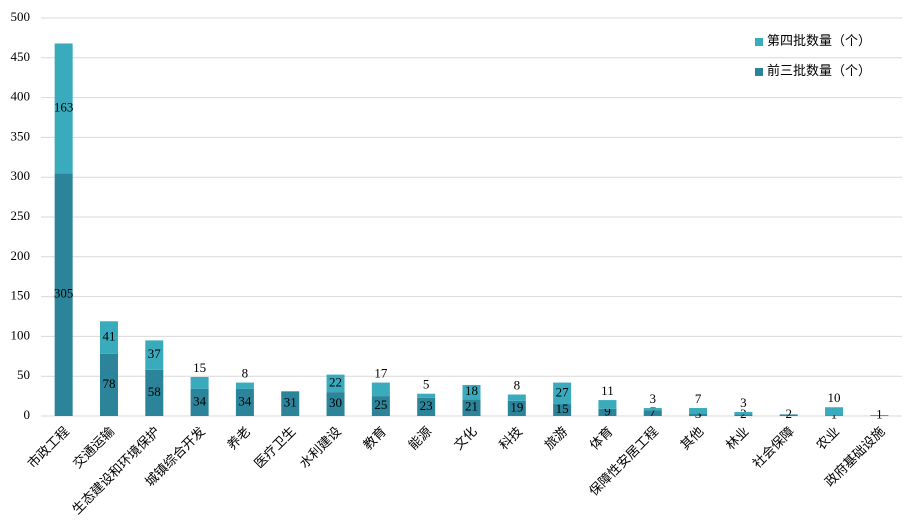  Describe the element at coordinates (691, 438) in the screenshot. I see `x-tick-label: 其他` at that location.